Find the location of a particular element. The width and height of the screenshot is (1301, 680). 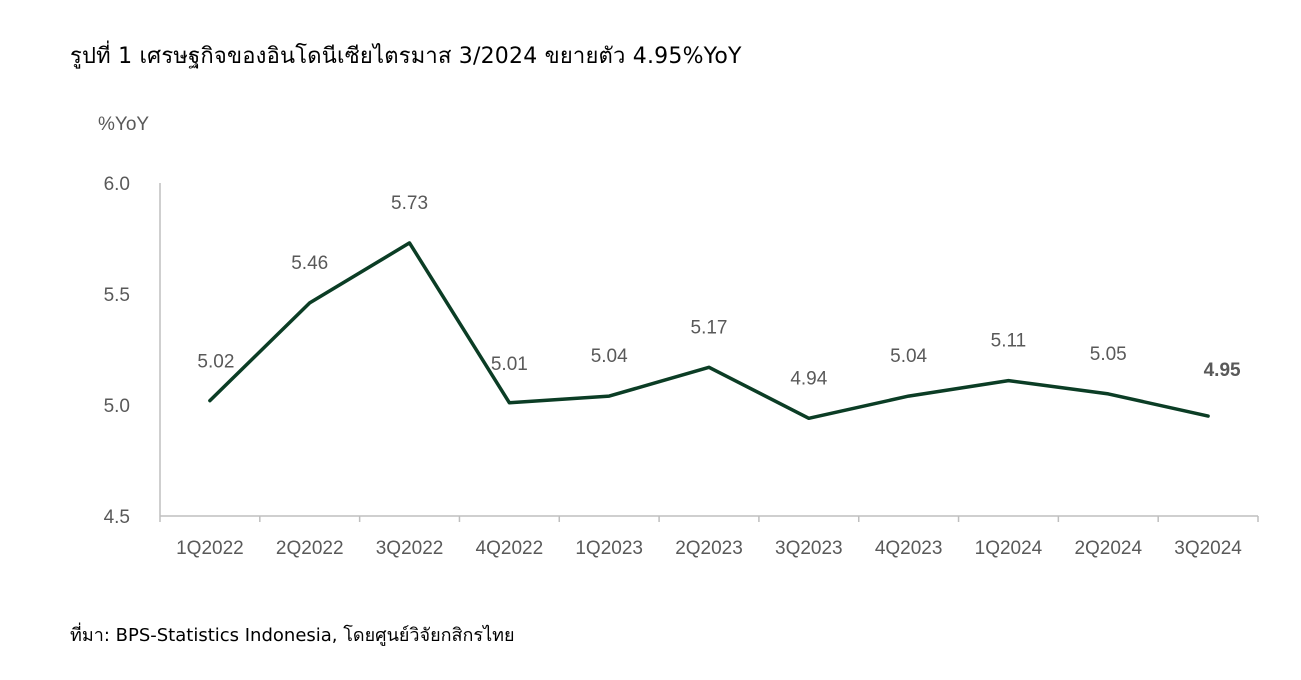

x-tick-label: 3Q2023 is located at coordinates (809, 548).